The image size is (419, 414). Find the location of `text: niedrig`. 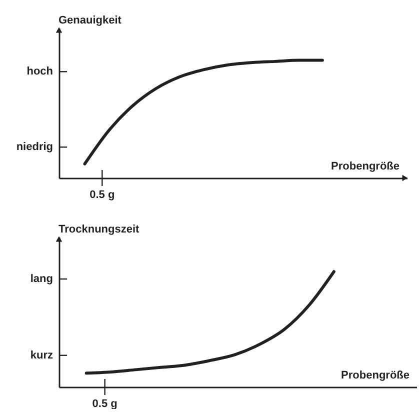

text: niedrig is located at coordinates (34, 147).